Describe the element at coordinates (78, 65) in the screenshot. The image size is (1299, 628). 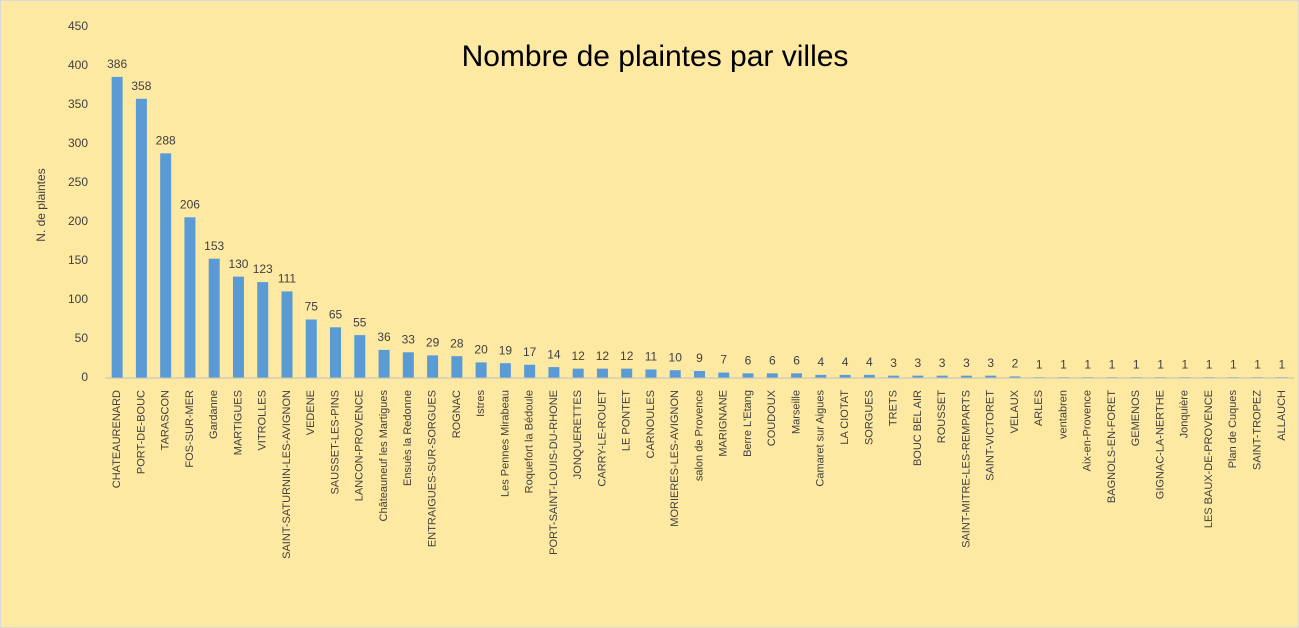
I see `y-tick-label: 400` at that location.